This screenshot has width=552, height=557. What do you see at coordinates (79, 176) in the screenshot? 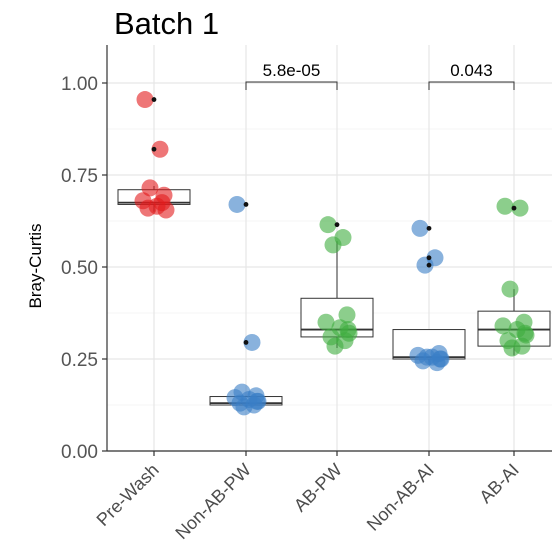
I see `y-tick-label: 0.75` at bounding box center [79, 176].